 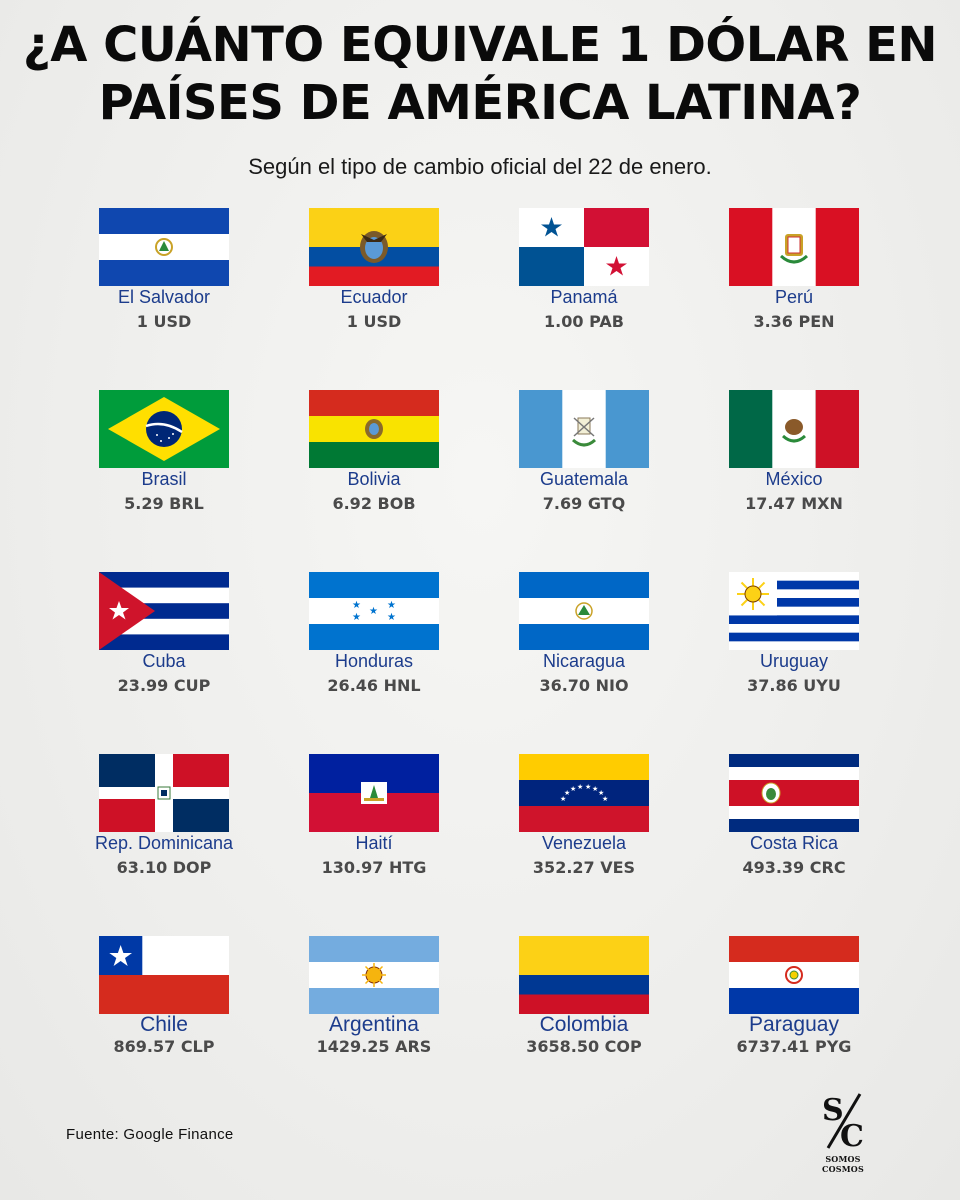 I want to click on exchange-rate: 493.39 CRC, so click(x=794, y=867).